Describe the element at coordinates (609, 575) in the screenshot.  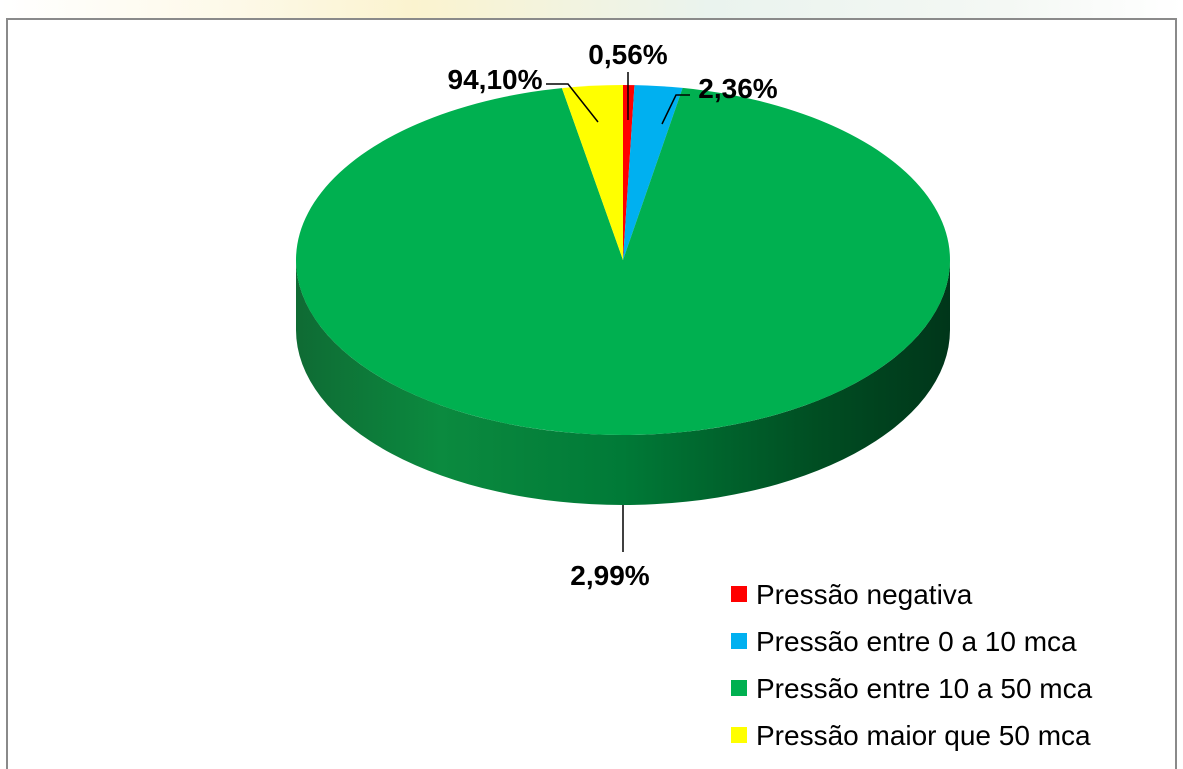
I see `data-label: 2,99%` at that location.